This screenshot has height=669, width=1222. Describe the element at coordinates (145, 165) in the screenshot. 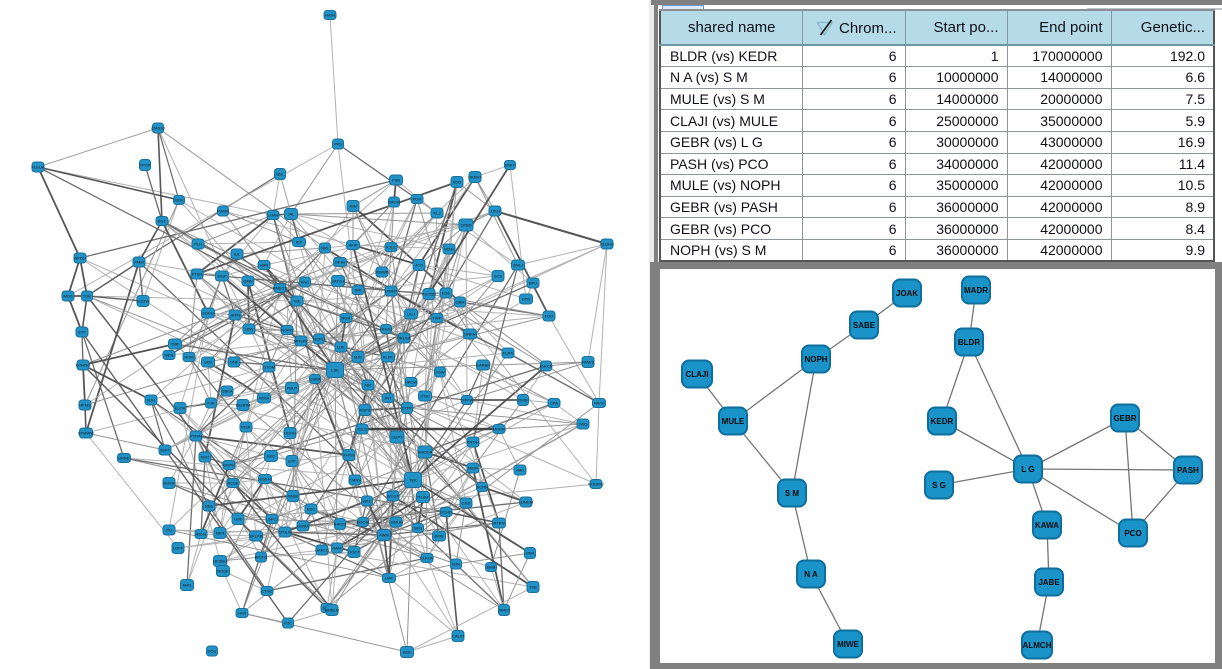

I see `svg-text: TPOP` at that location.